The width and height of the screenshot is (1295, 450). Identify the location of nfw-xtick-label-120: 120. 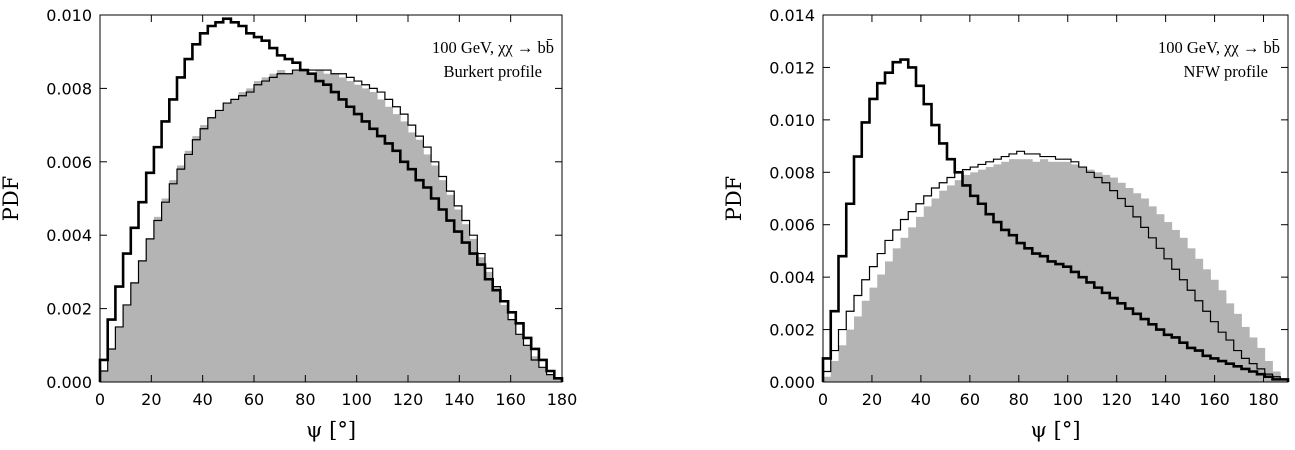
(1116, 399).